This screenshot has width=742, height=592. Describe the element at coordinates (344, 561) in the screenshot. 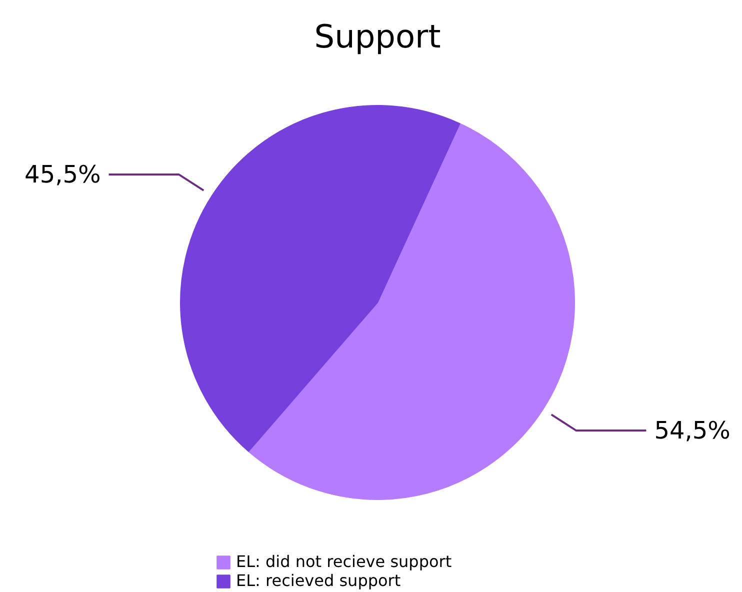

I see `legend-label: EL: did not recieve support` at that location.